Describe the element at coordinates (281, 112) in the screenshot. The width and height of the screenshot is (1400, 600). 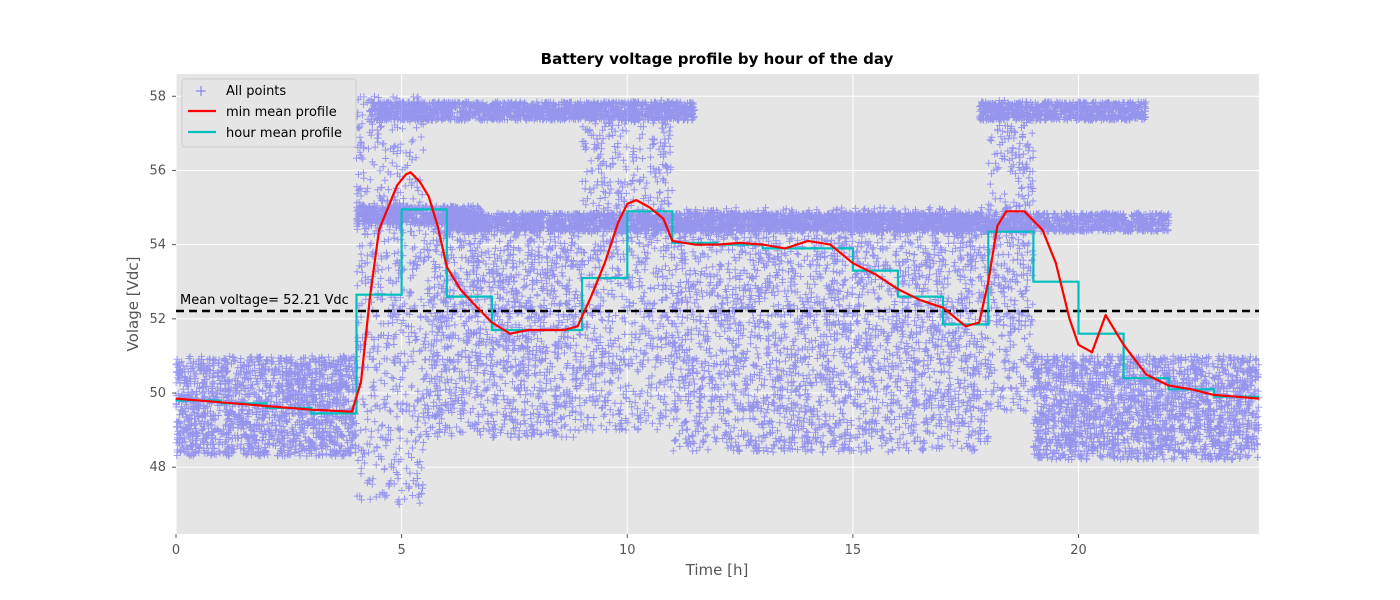
I see `legend-entry-min-mean: min mean profile` at that location.